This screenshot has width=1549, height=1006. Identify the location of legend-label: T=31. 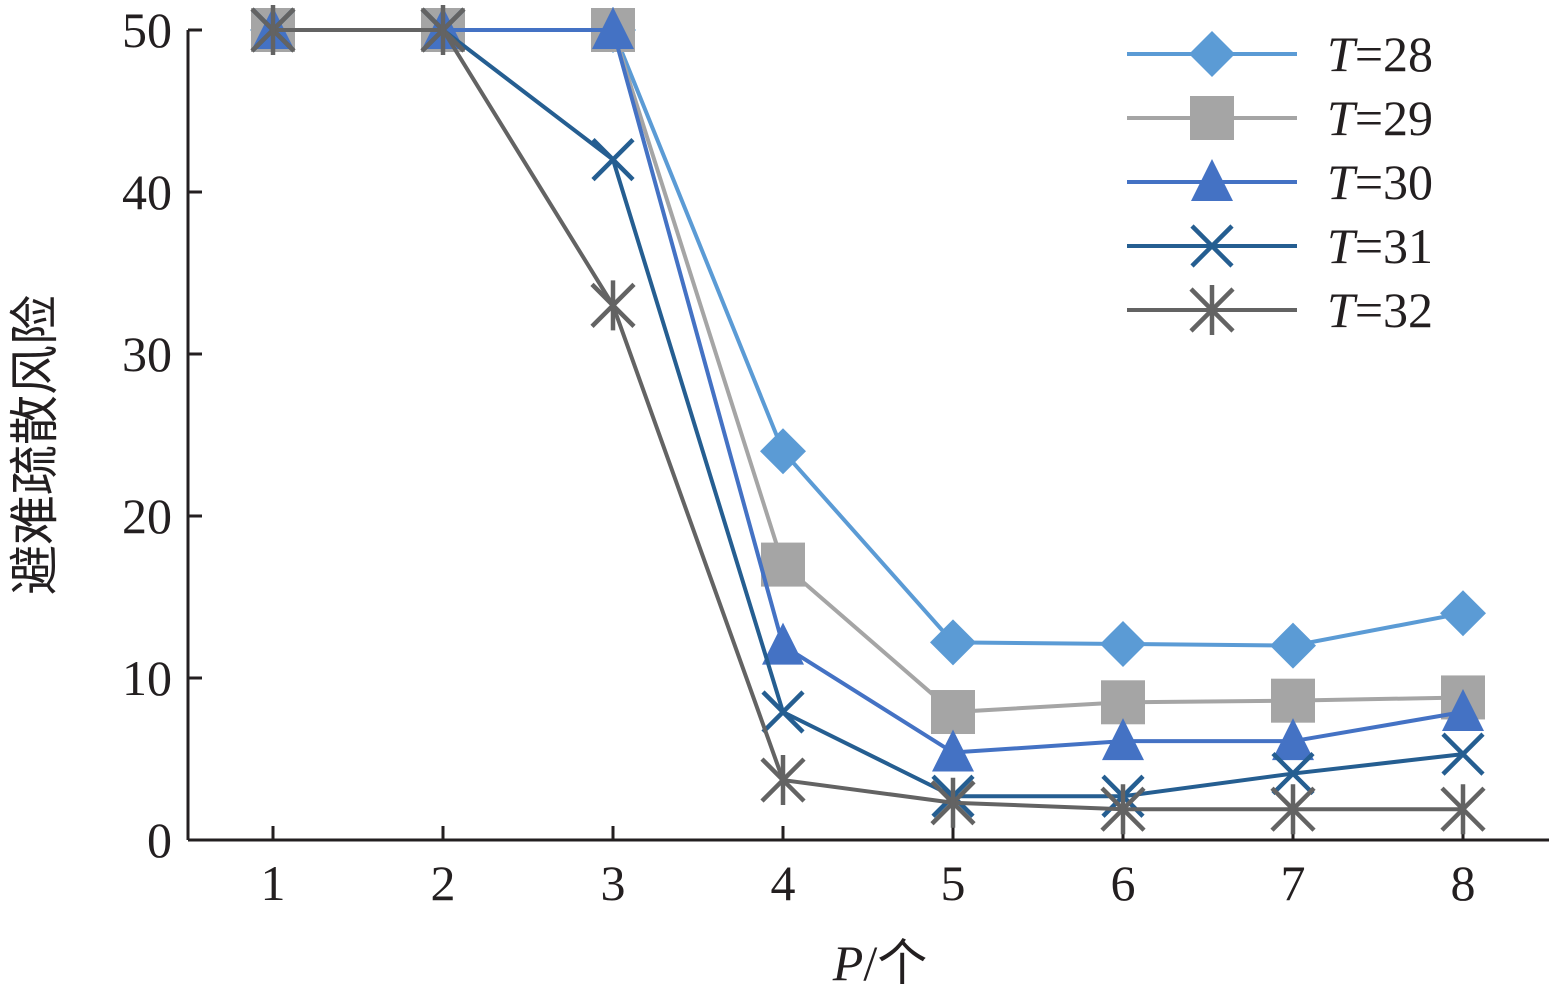
(1380, 246).